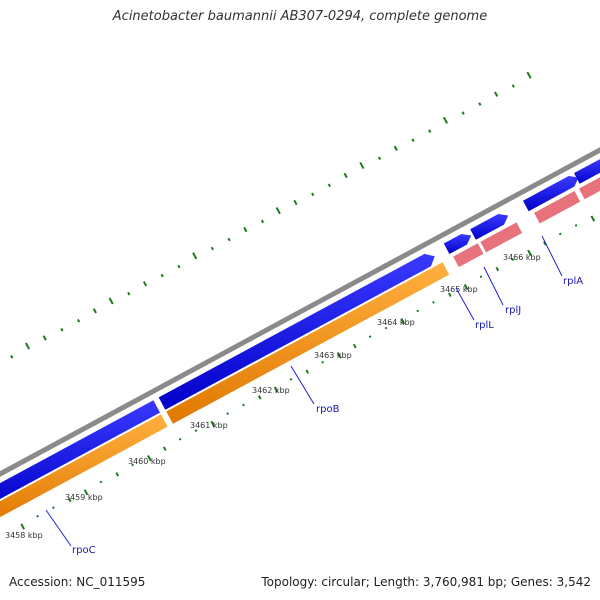 The image size is (600, 600). I want to click on ruler-label: 3460 kbp, so click(147, 461).